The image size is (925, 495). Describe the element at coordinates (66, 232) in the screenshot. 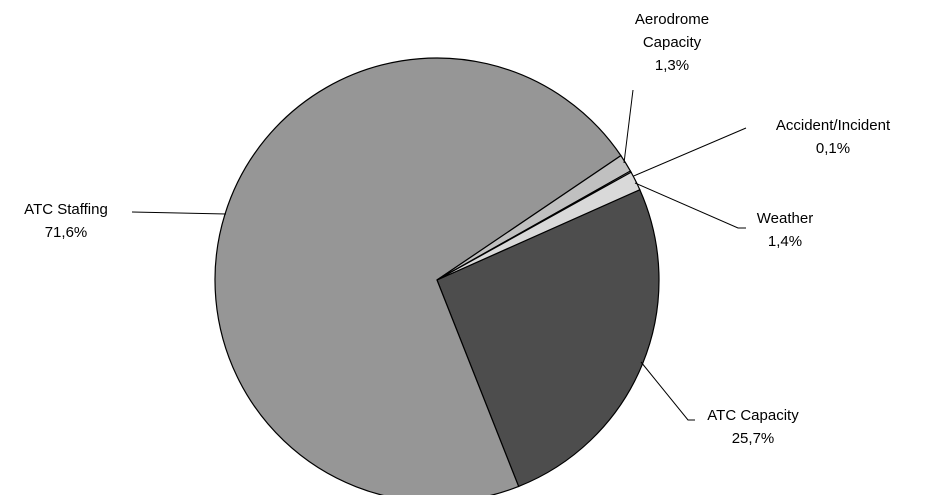

I see `value-label: 71,6%` at that location.